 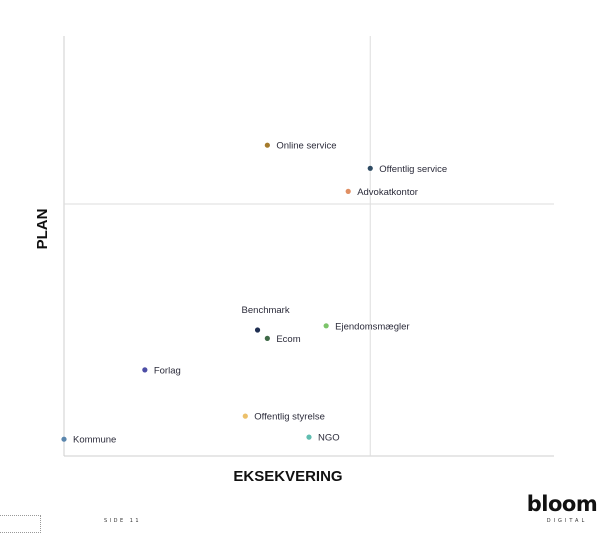 What do you see at coordinates (287, 476) in the screenshot?
I see `x-axis-label: EKSEKVERING` at bounding box center [287, 476].